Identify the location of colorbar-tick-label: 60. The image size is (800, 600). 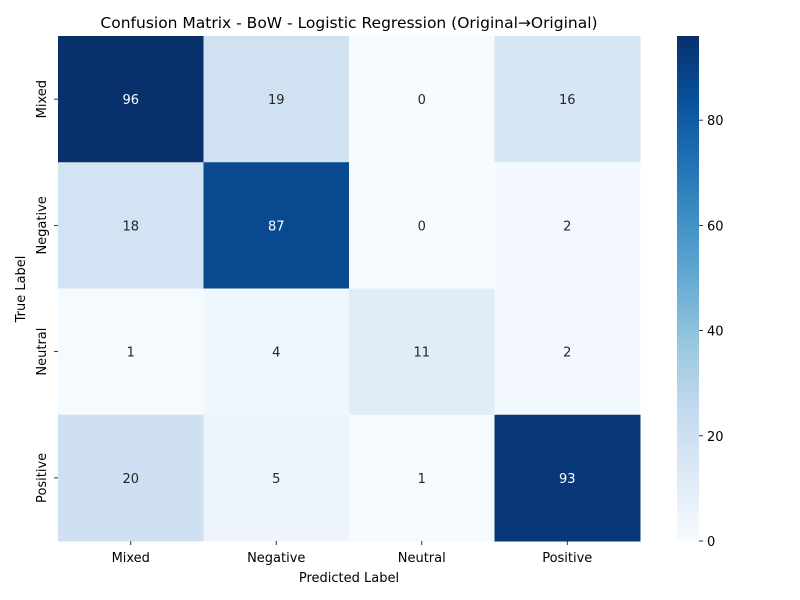
(715, 226).